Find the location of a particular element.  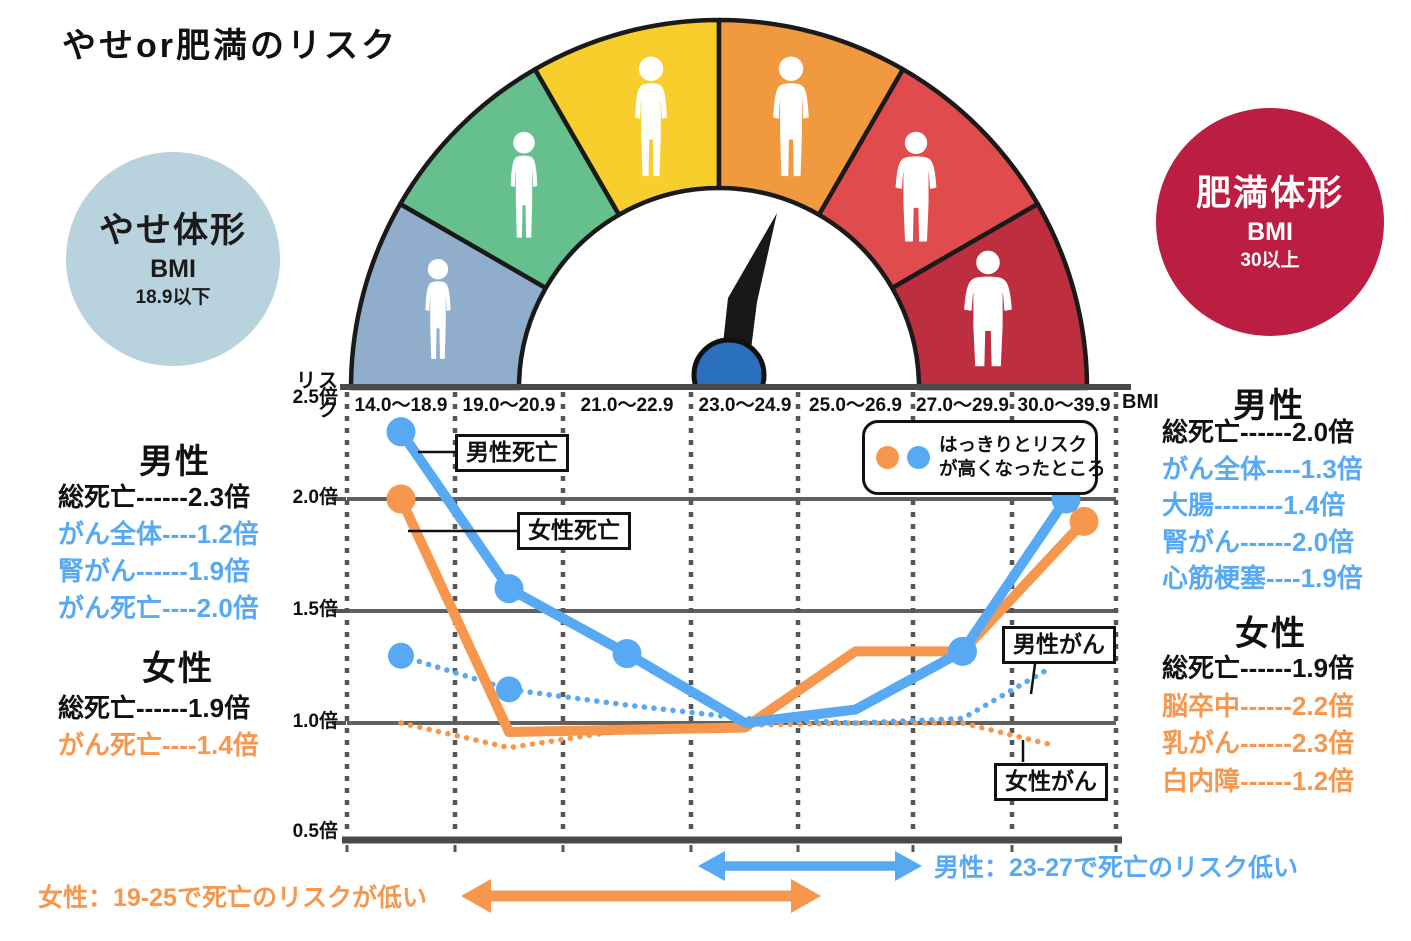

legend-text: はっきりとリスク が高くなったところ is located at coordinates (1022, 457).